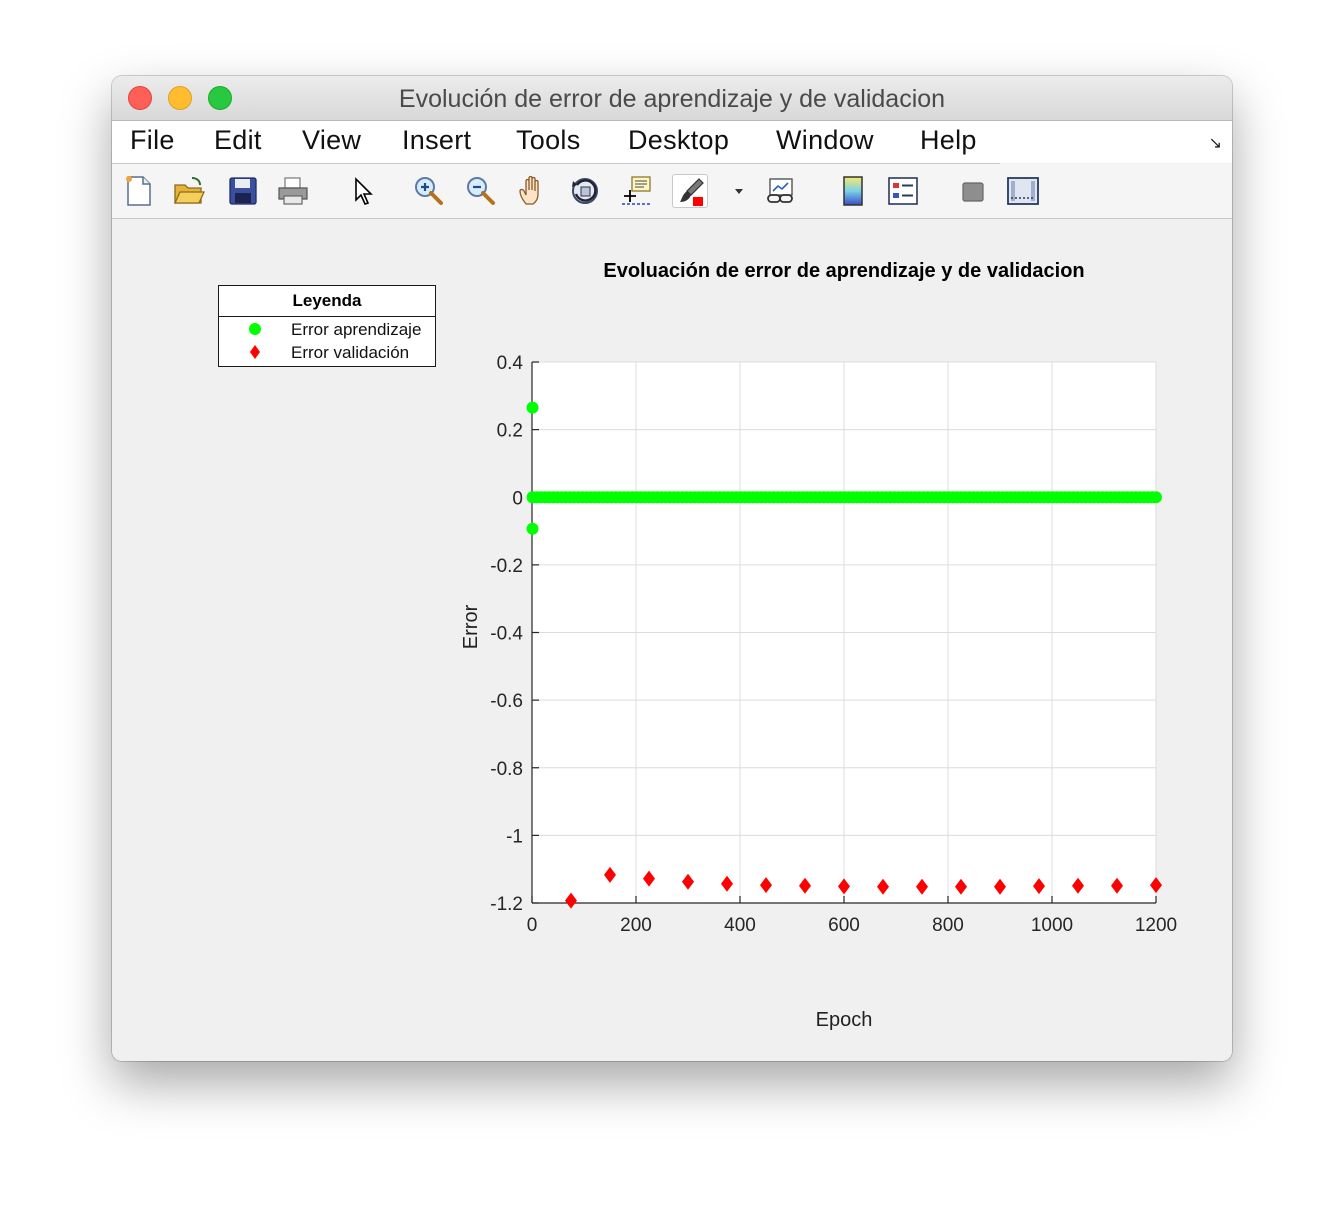 Image resolution: width=1344 pixels, height=1210 pixels. What do you see at coordinates (152, 140) in the screenshot?
I see `menu-file: File` at bounding box center [152, 140].